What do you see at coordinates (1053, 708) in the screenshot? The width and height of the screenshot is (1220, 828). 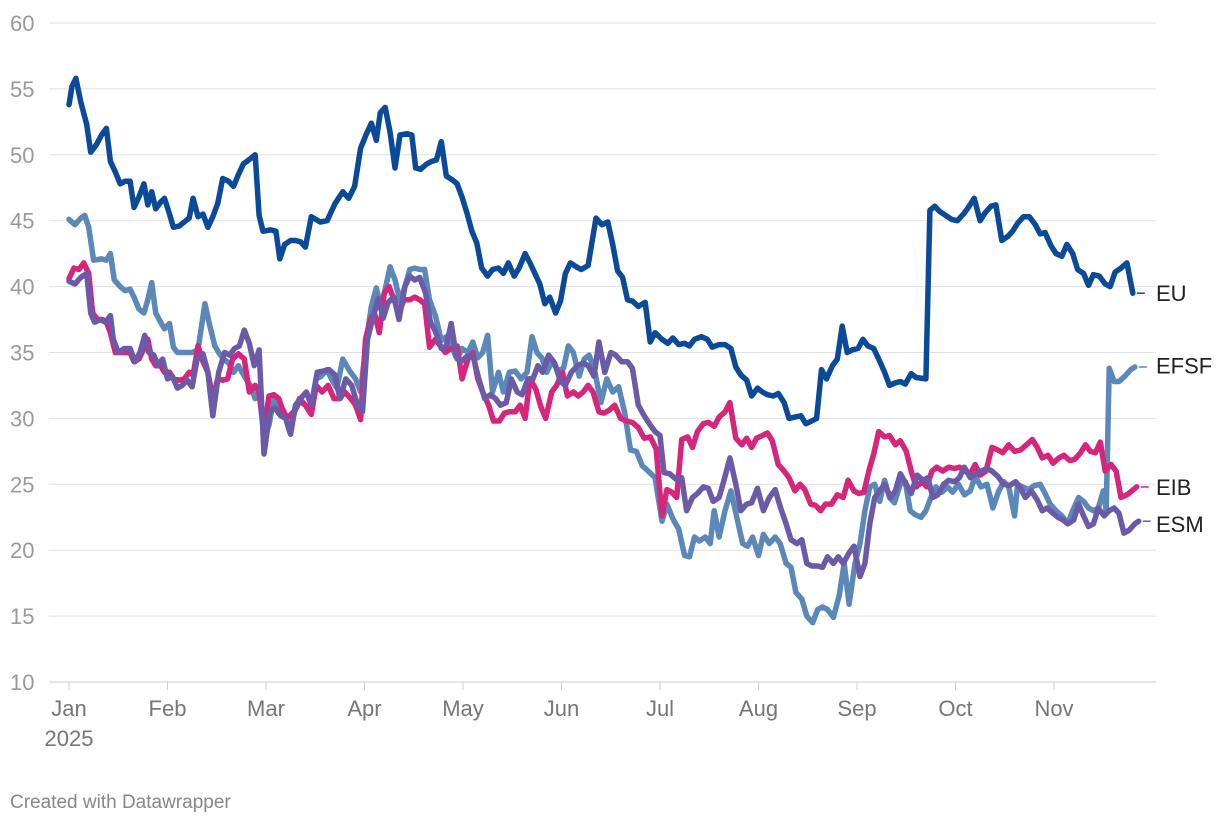 I see `x-tick-label-nov: Nov` at bounding box center [1053, 708].